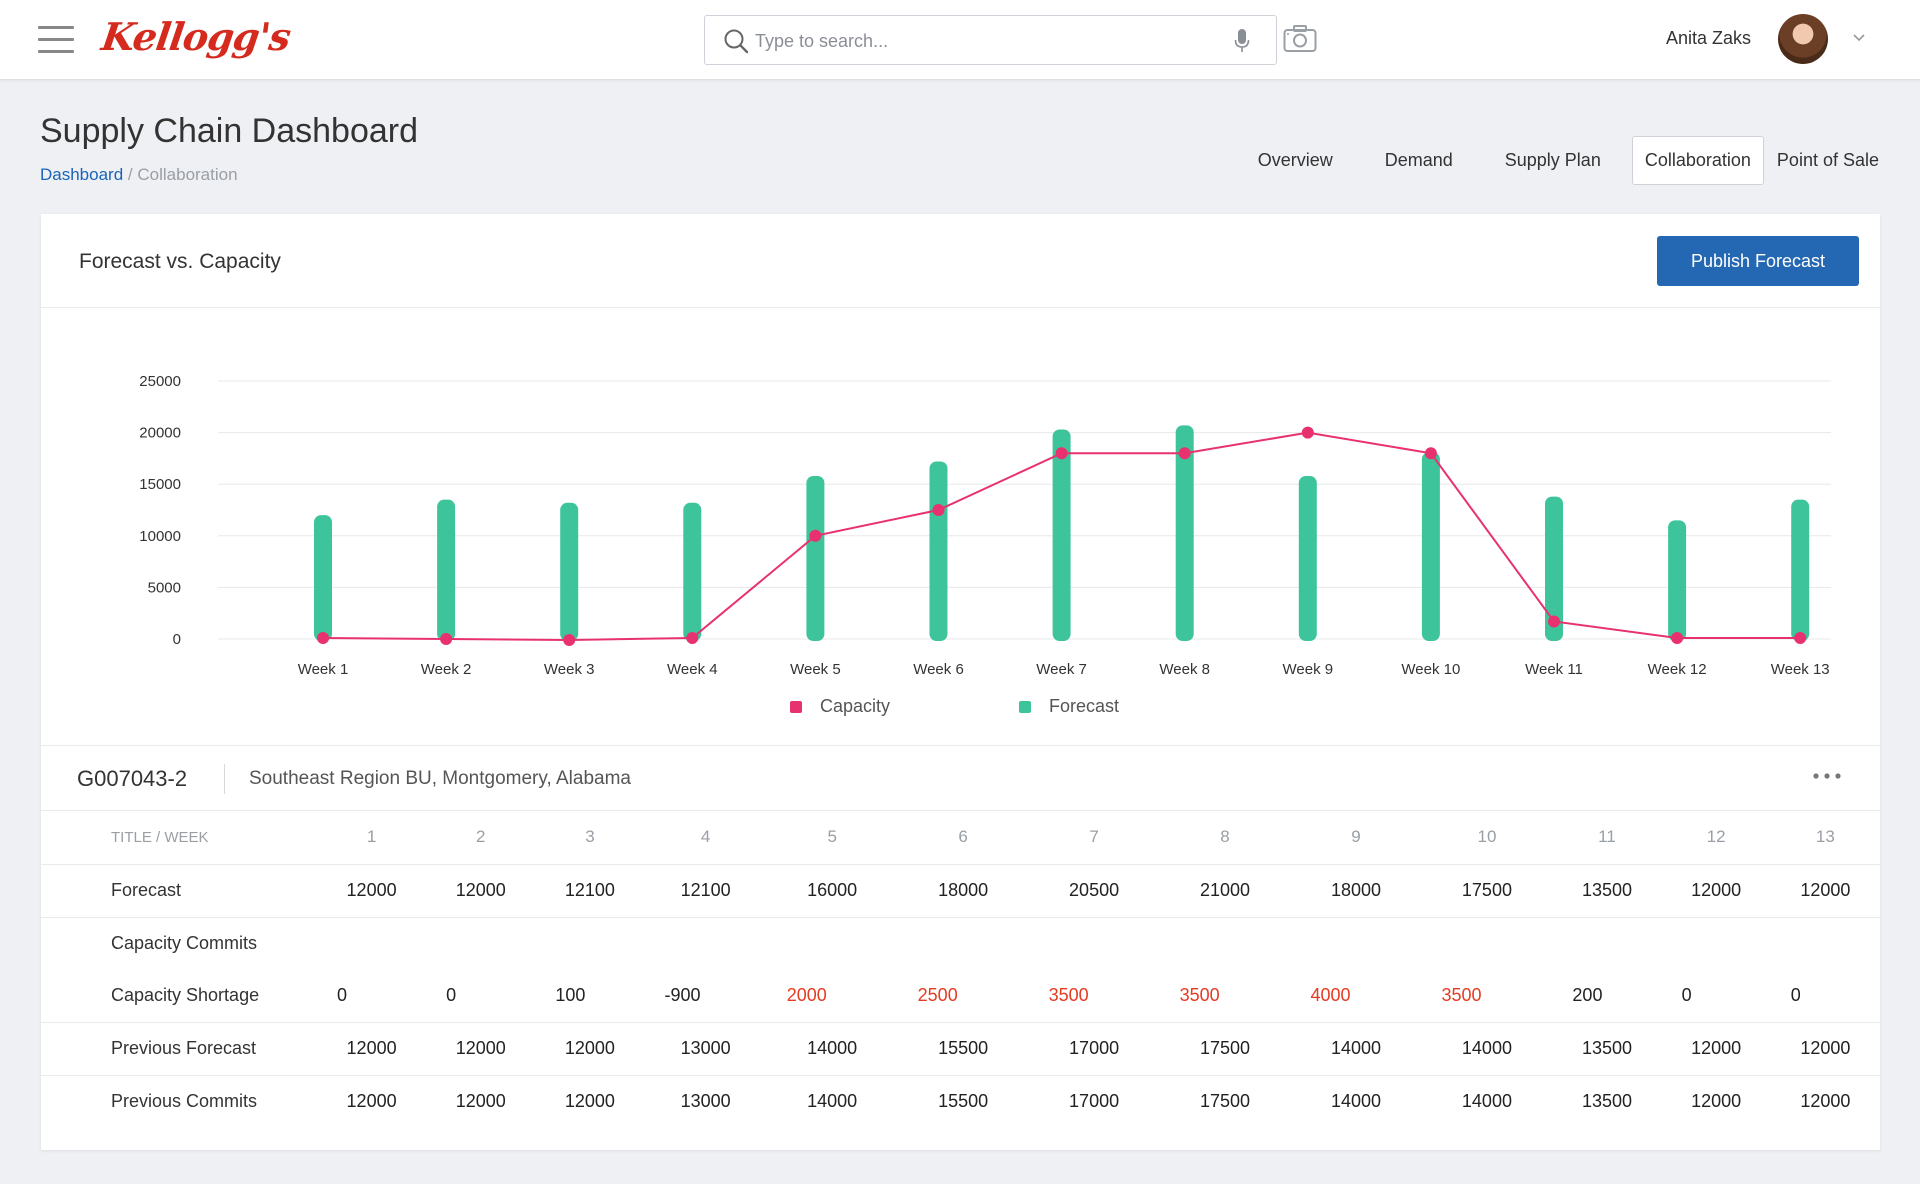 The height and width of the screenshot is (1184, 1920). I want to click on table-cell: 12100, so click(705, 891).